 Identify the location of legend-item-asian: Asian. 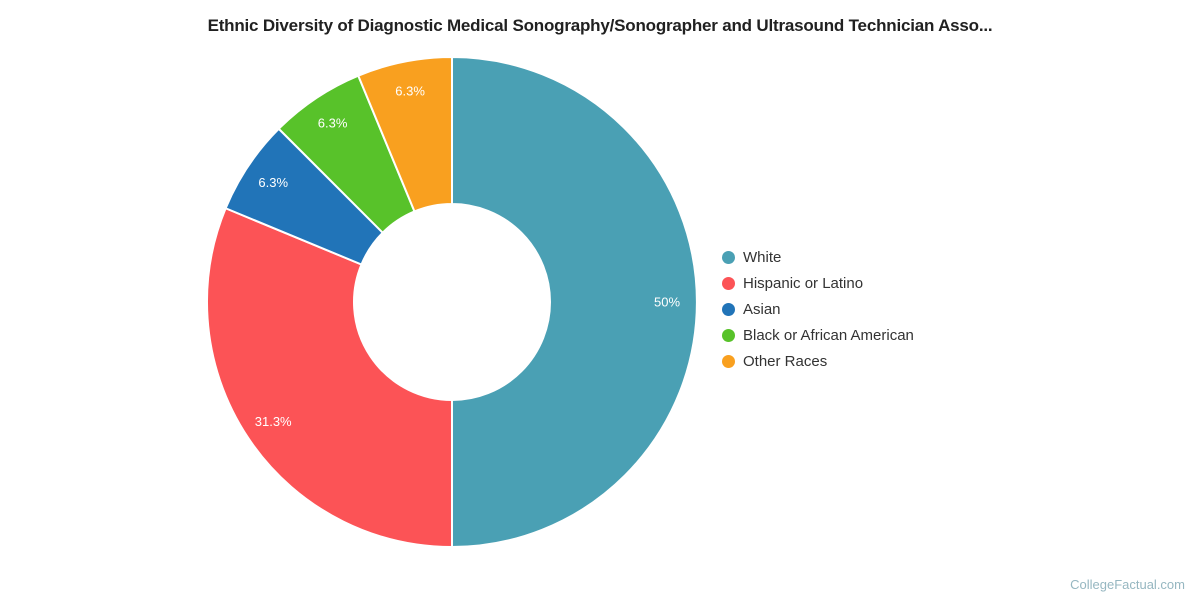
(818, 309).